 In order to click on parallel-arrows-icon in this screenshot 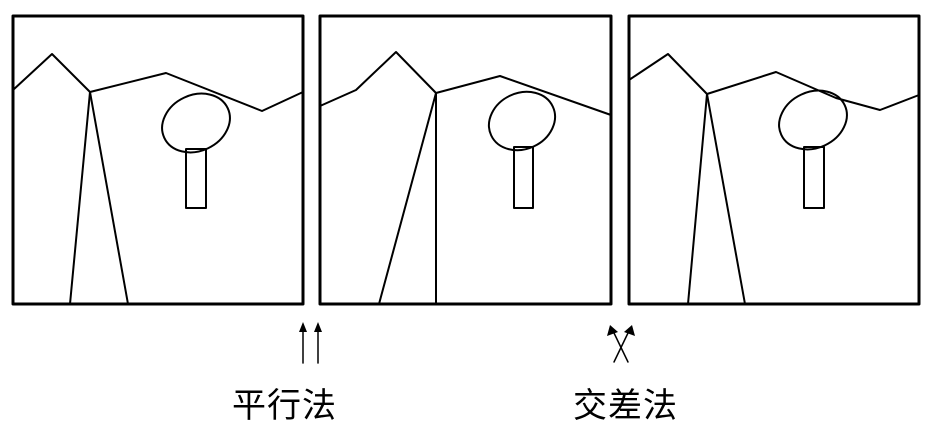, I will do `click(310, 343)`.